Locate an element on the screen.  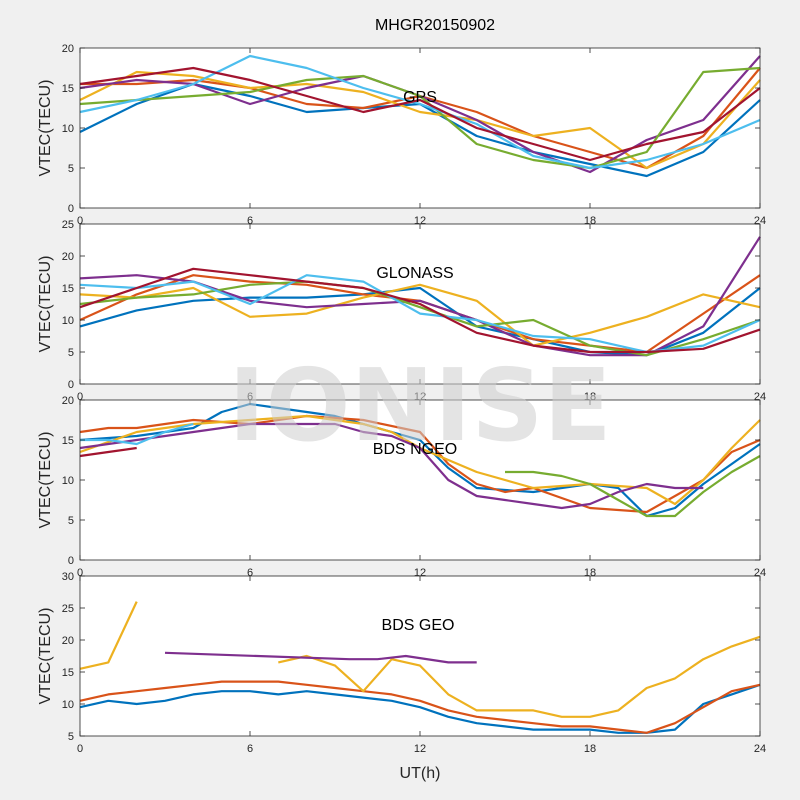
x-tick-label: 12 is located at coordinates (420, 749).